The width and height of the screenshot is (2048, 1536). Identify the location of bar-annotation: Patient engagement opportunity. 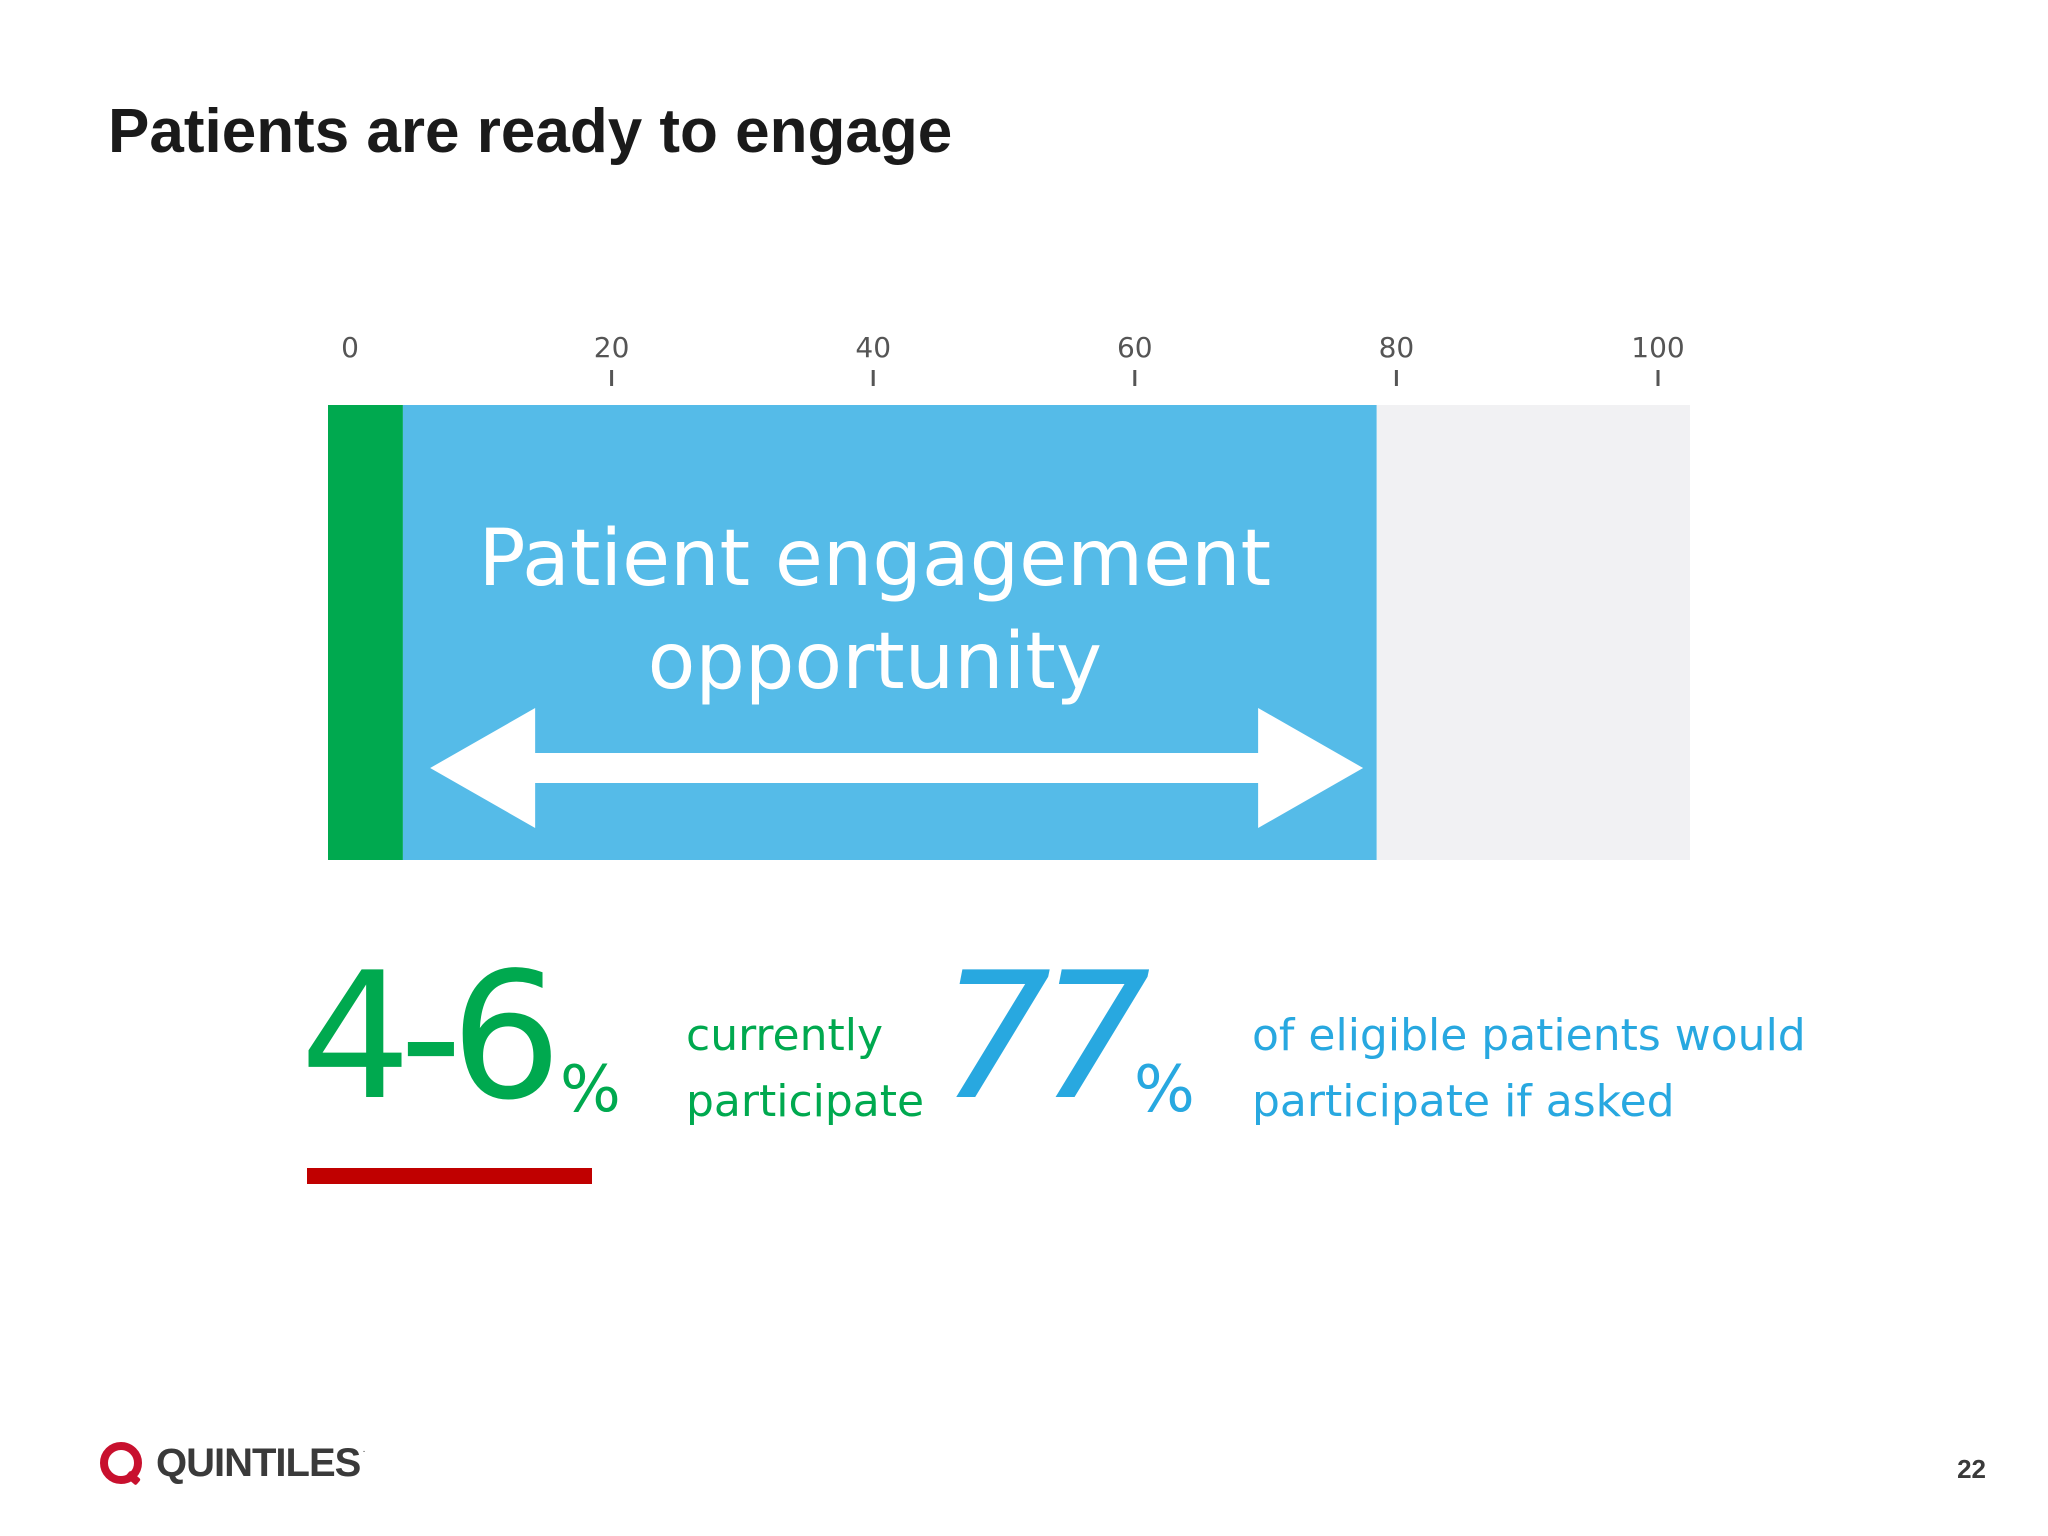
(897, 671).